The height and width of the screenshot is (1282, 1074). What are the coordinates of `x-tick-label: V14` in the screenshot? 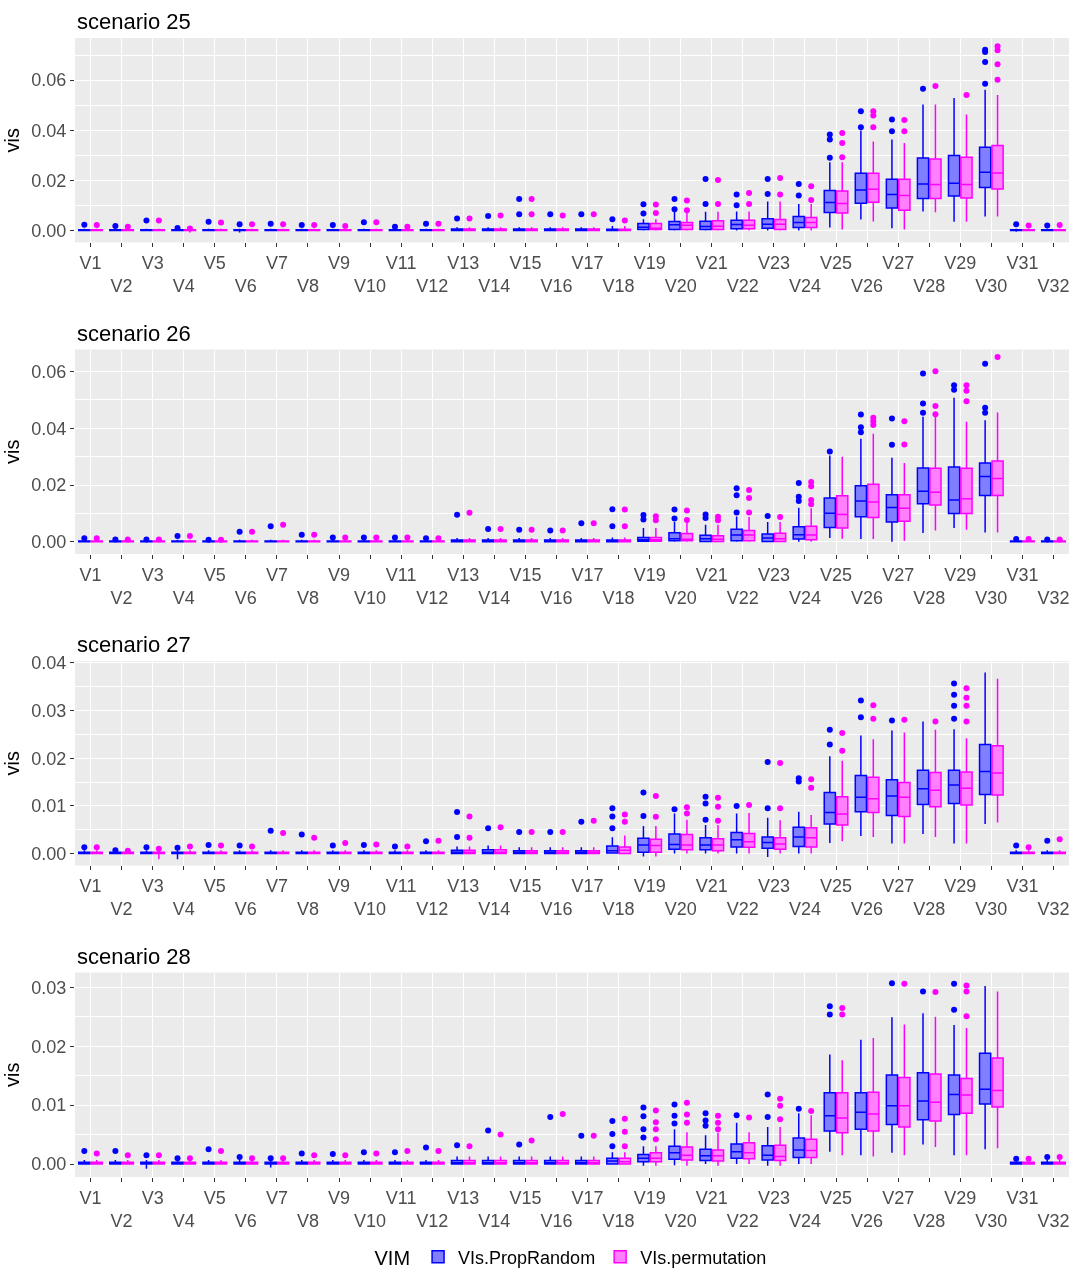 It's located at (494, 1221).